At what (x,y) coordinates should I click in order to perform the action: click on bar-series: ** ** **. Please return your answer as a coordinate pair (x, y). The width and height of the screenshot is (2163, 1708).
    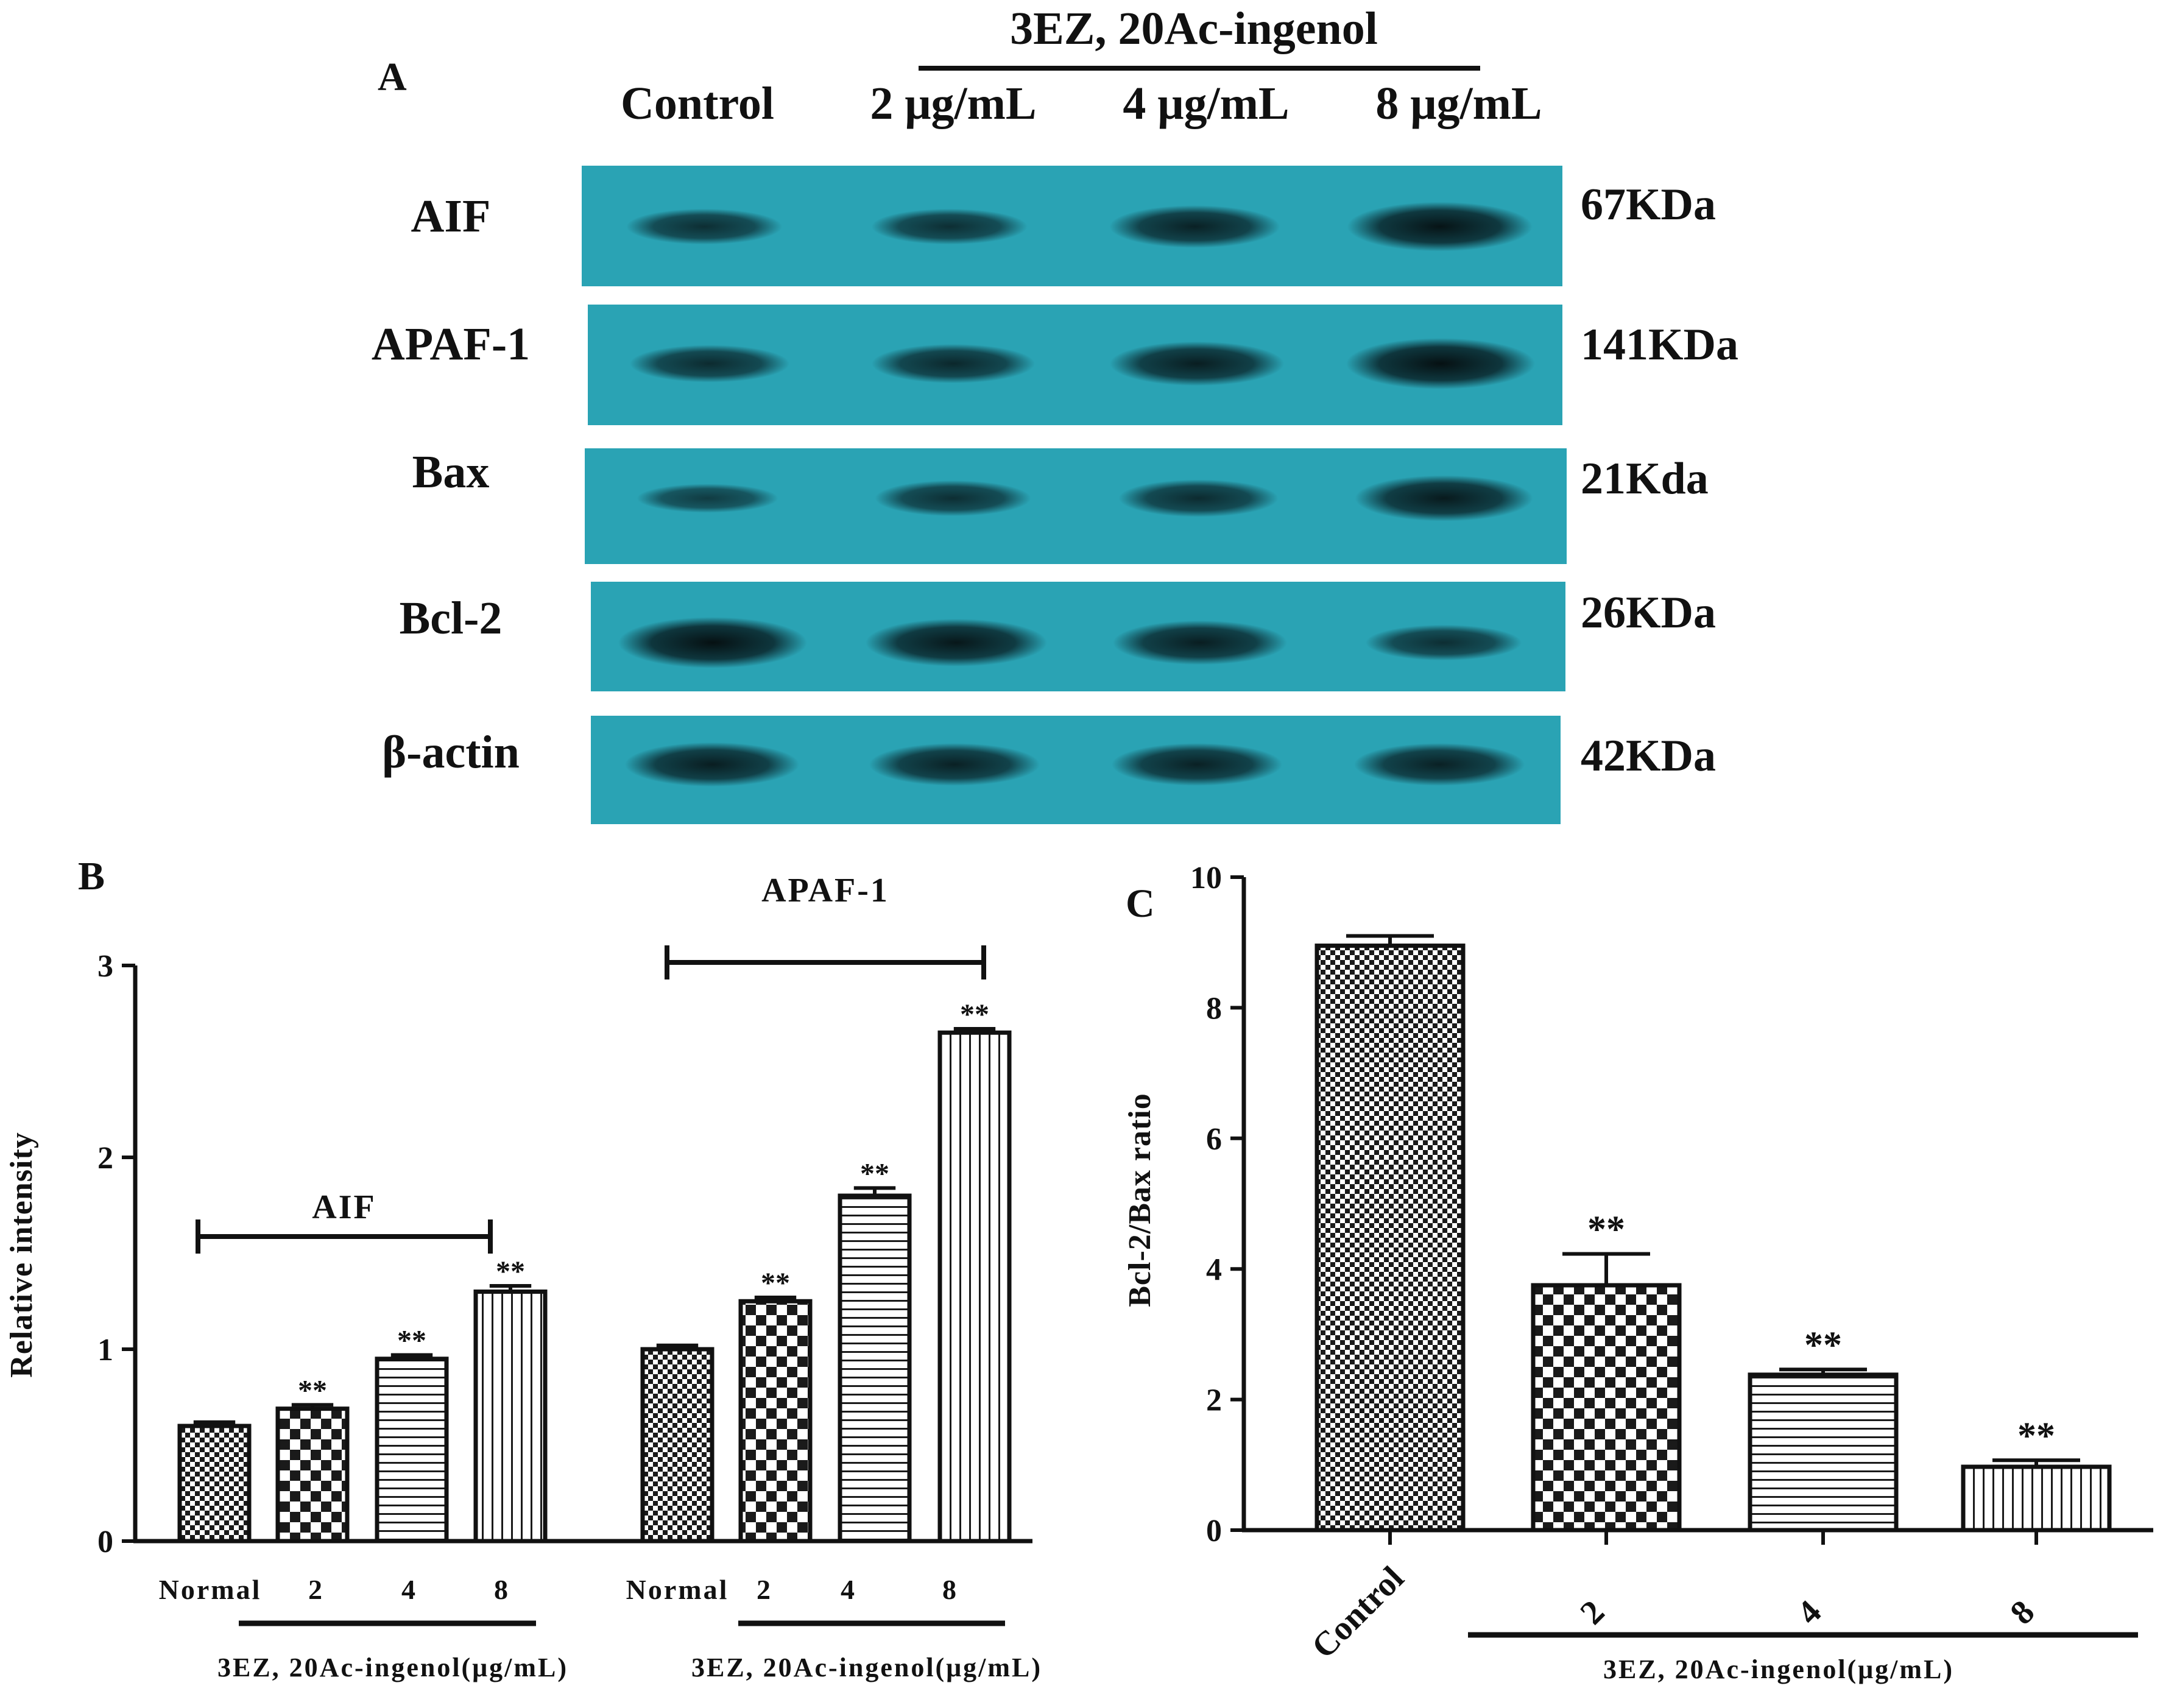
    Looking at the image, I should click on (1713, 1239).